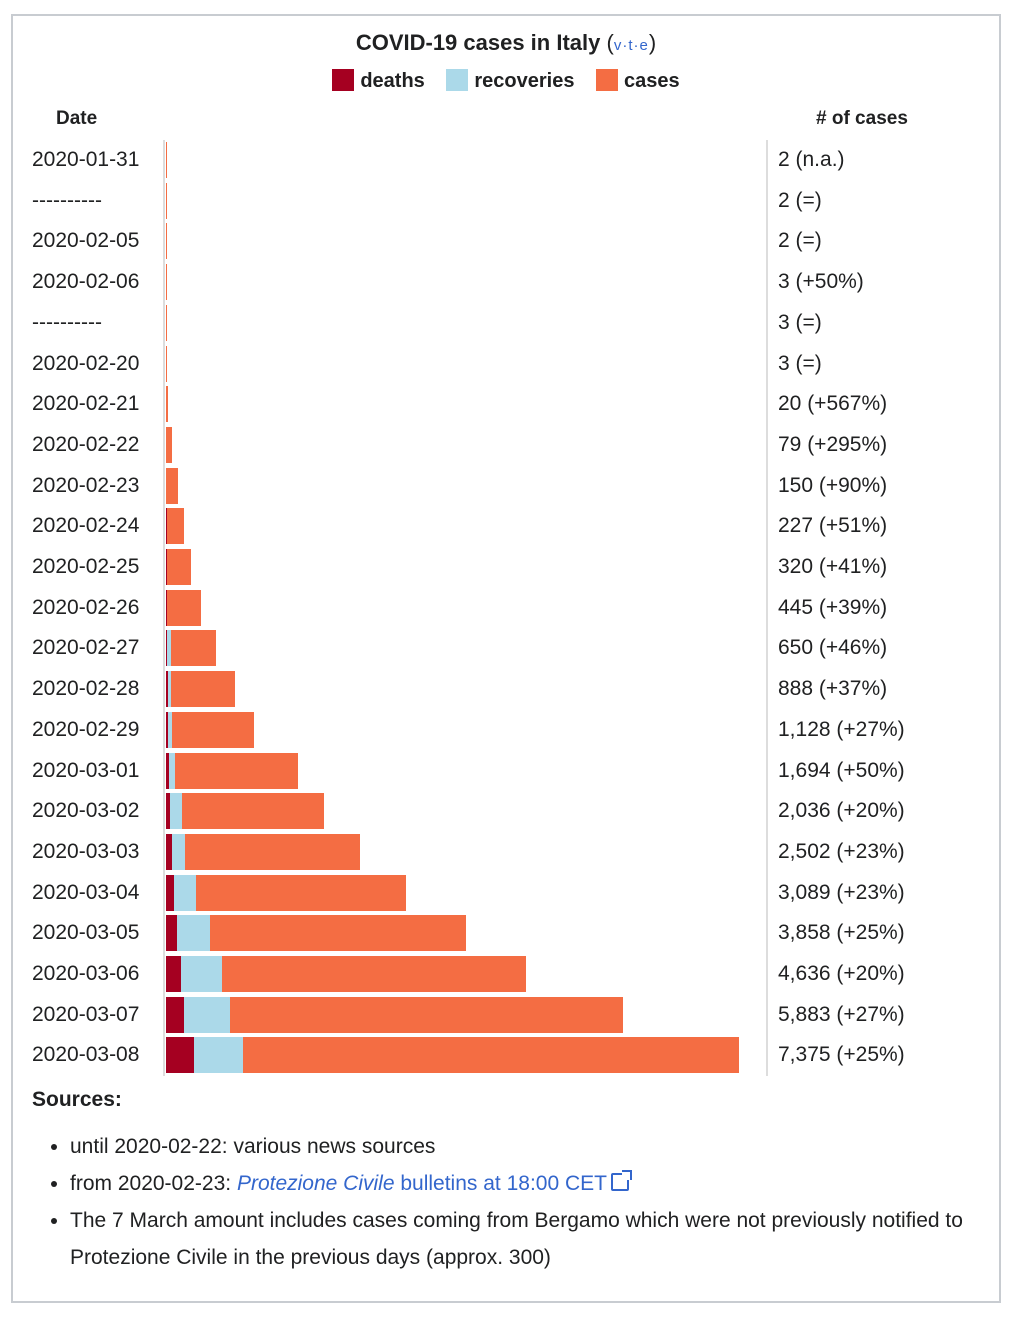 The image size is (1024, 1330). What do you see at coordinates (343, 80) in the screenshot?
I see `legend-swatch-deaths` at bounding box center [343, 80].